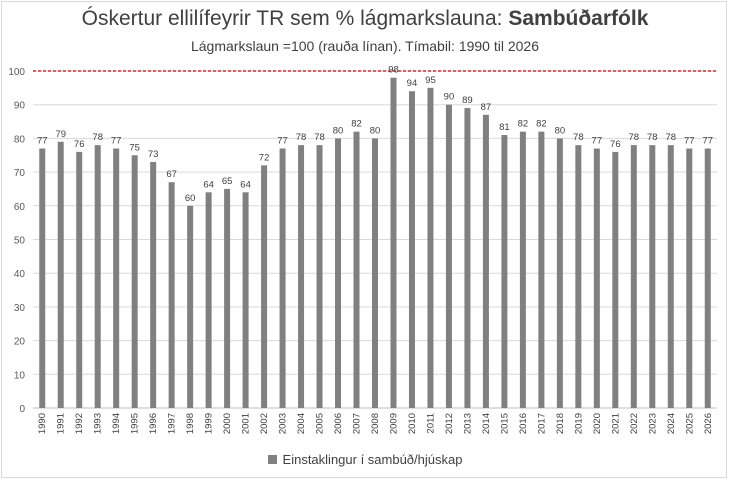 Image resolution: width=730 pixels, height=481 pixels. What do you see at coordinates (116, 423) in the screenshot?
I see `x-tick-label-1994: 1994` at bounding box center [116, 423].